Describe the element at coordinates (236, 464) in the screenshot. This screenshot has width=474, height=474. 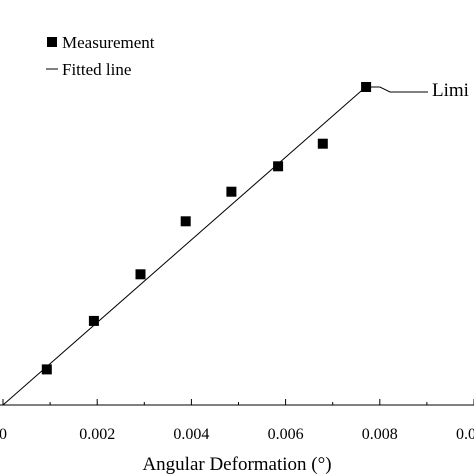
I see `x-axis-title: Angular Deformation (°)` at that location.